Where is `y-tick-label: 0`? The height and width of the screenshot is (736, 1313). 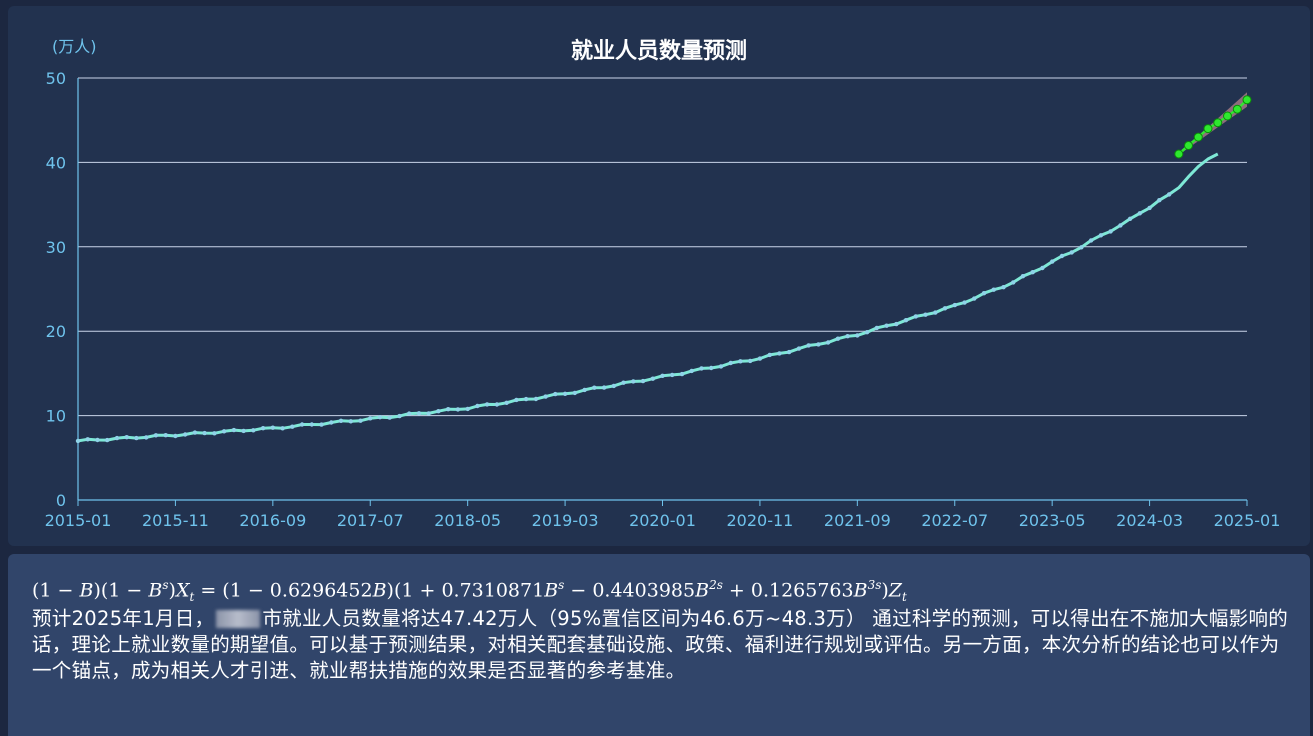
y-tick-label: 0 is located at coordinates (61, 500).